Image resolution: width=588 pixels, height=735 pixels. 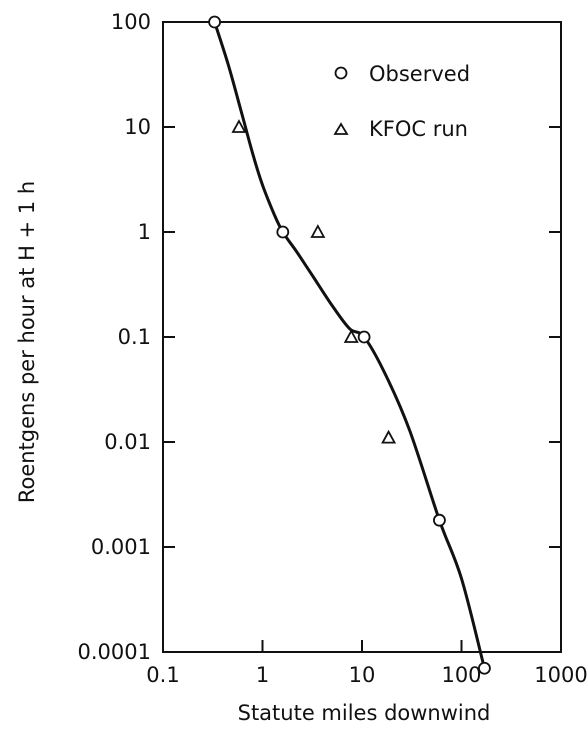 I want to click on y-tick-label: 0.001, so click(x=121, y=547).